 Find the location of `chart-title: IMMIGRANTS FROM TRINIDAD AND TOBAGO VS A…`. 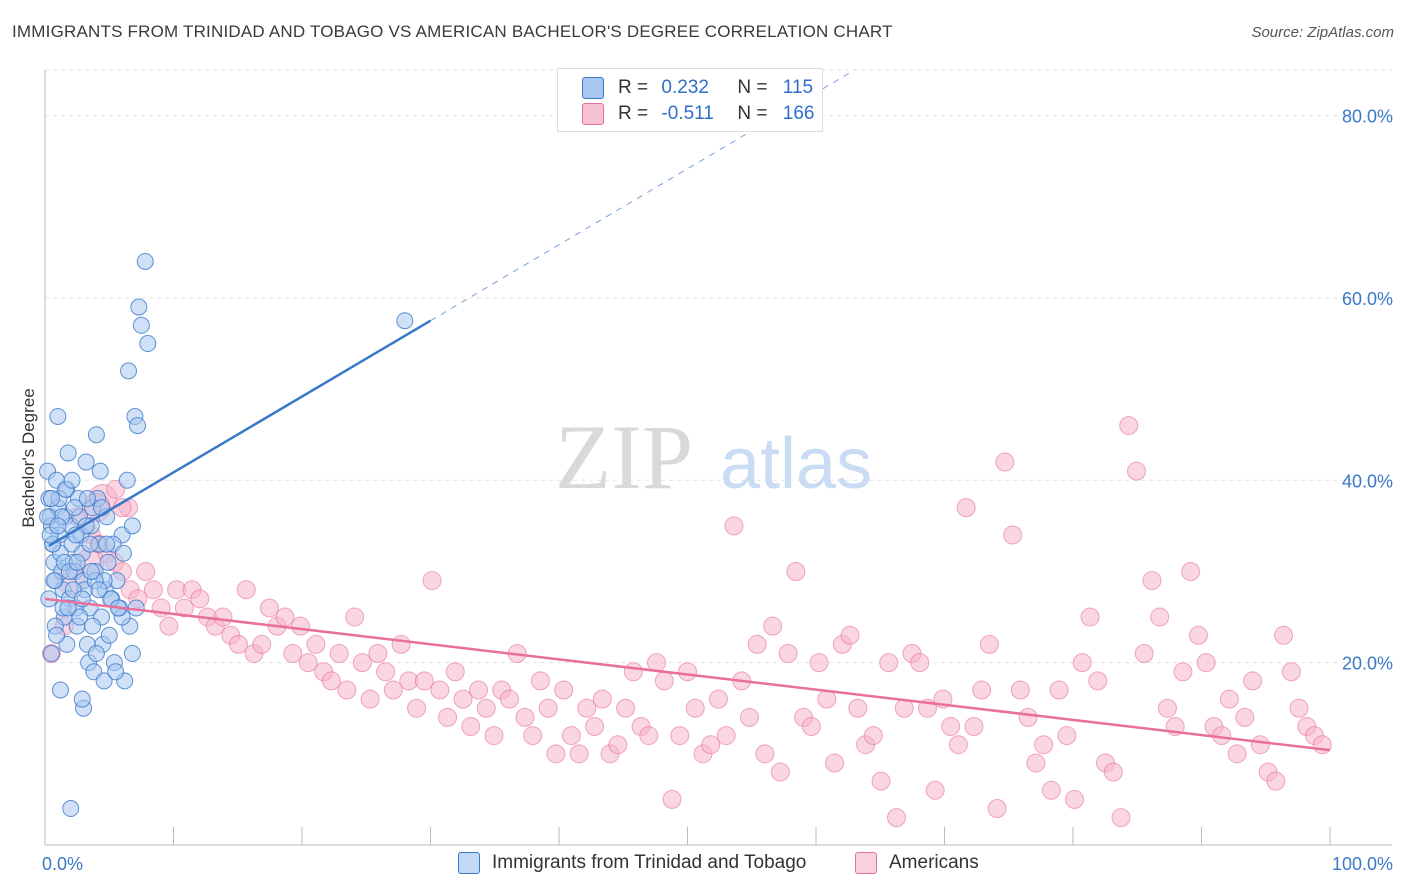

chart-title: IMMIGRANTS FROM TRINIDAD AND TOBAGO VS A… is located at coordinates (452, 31).